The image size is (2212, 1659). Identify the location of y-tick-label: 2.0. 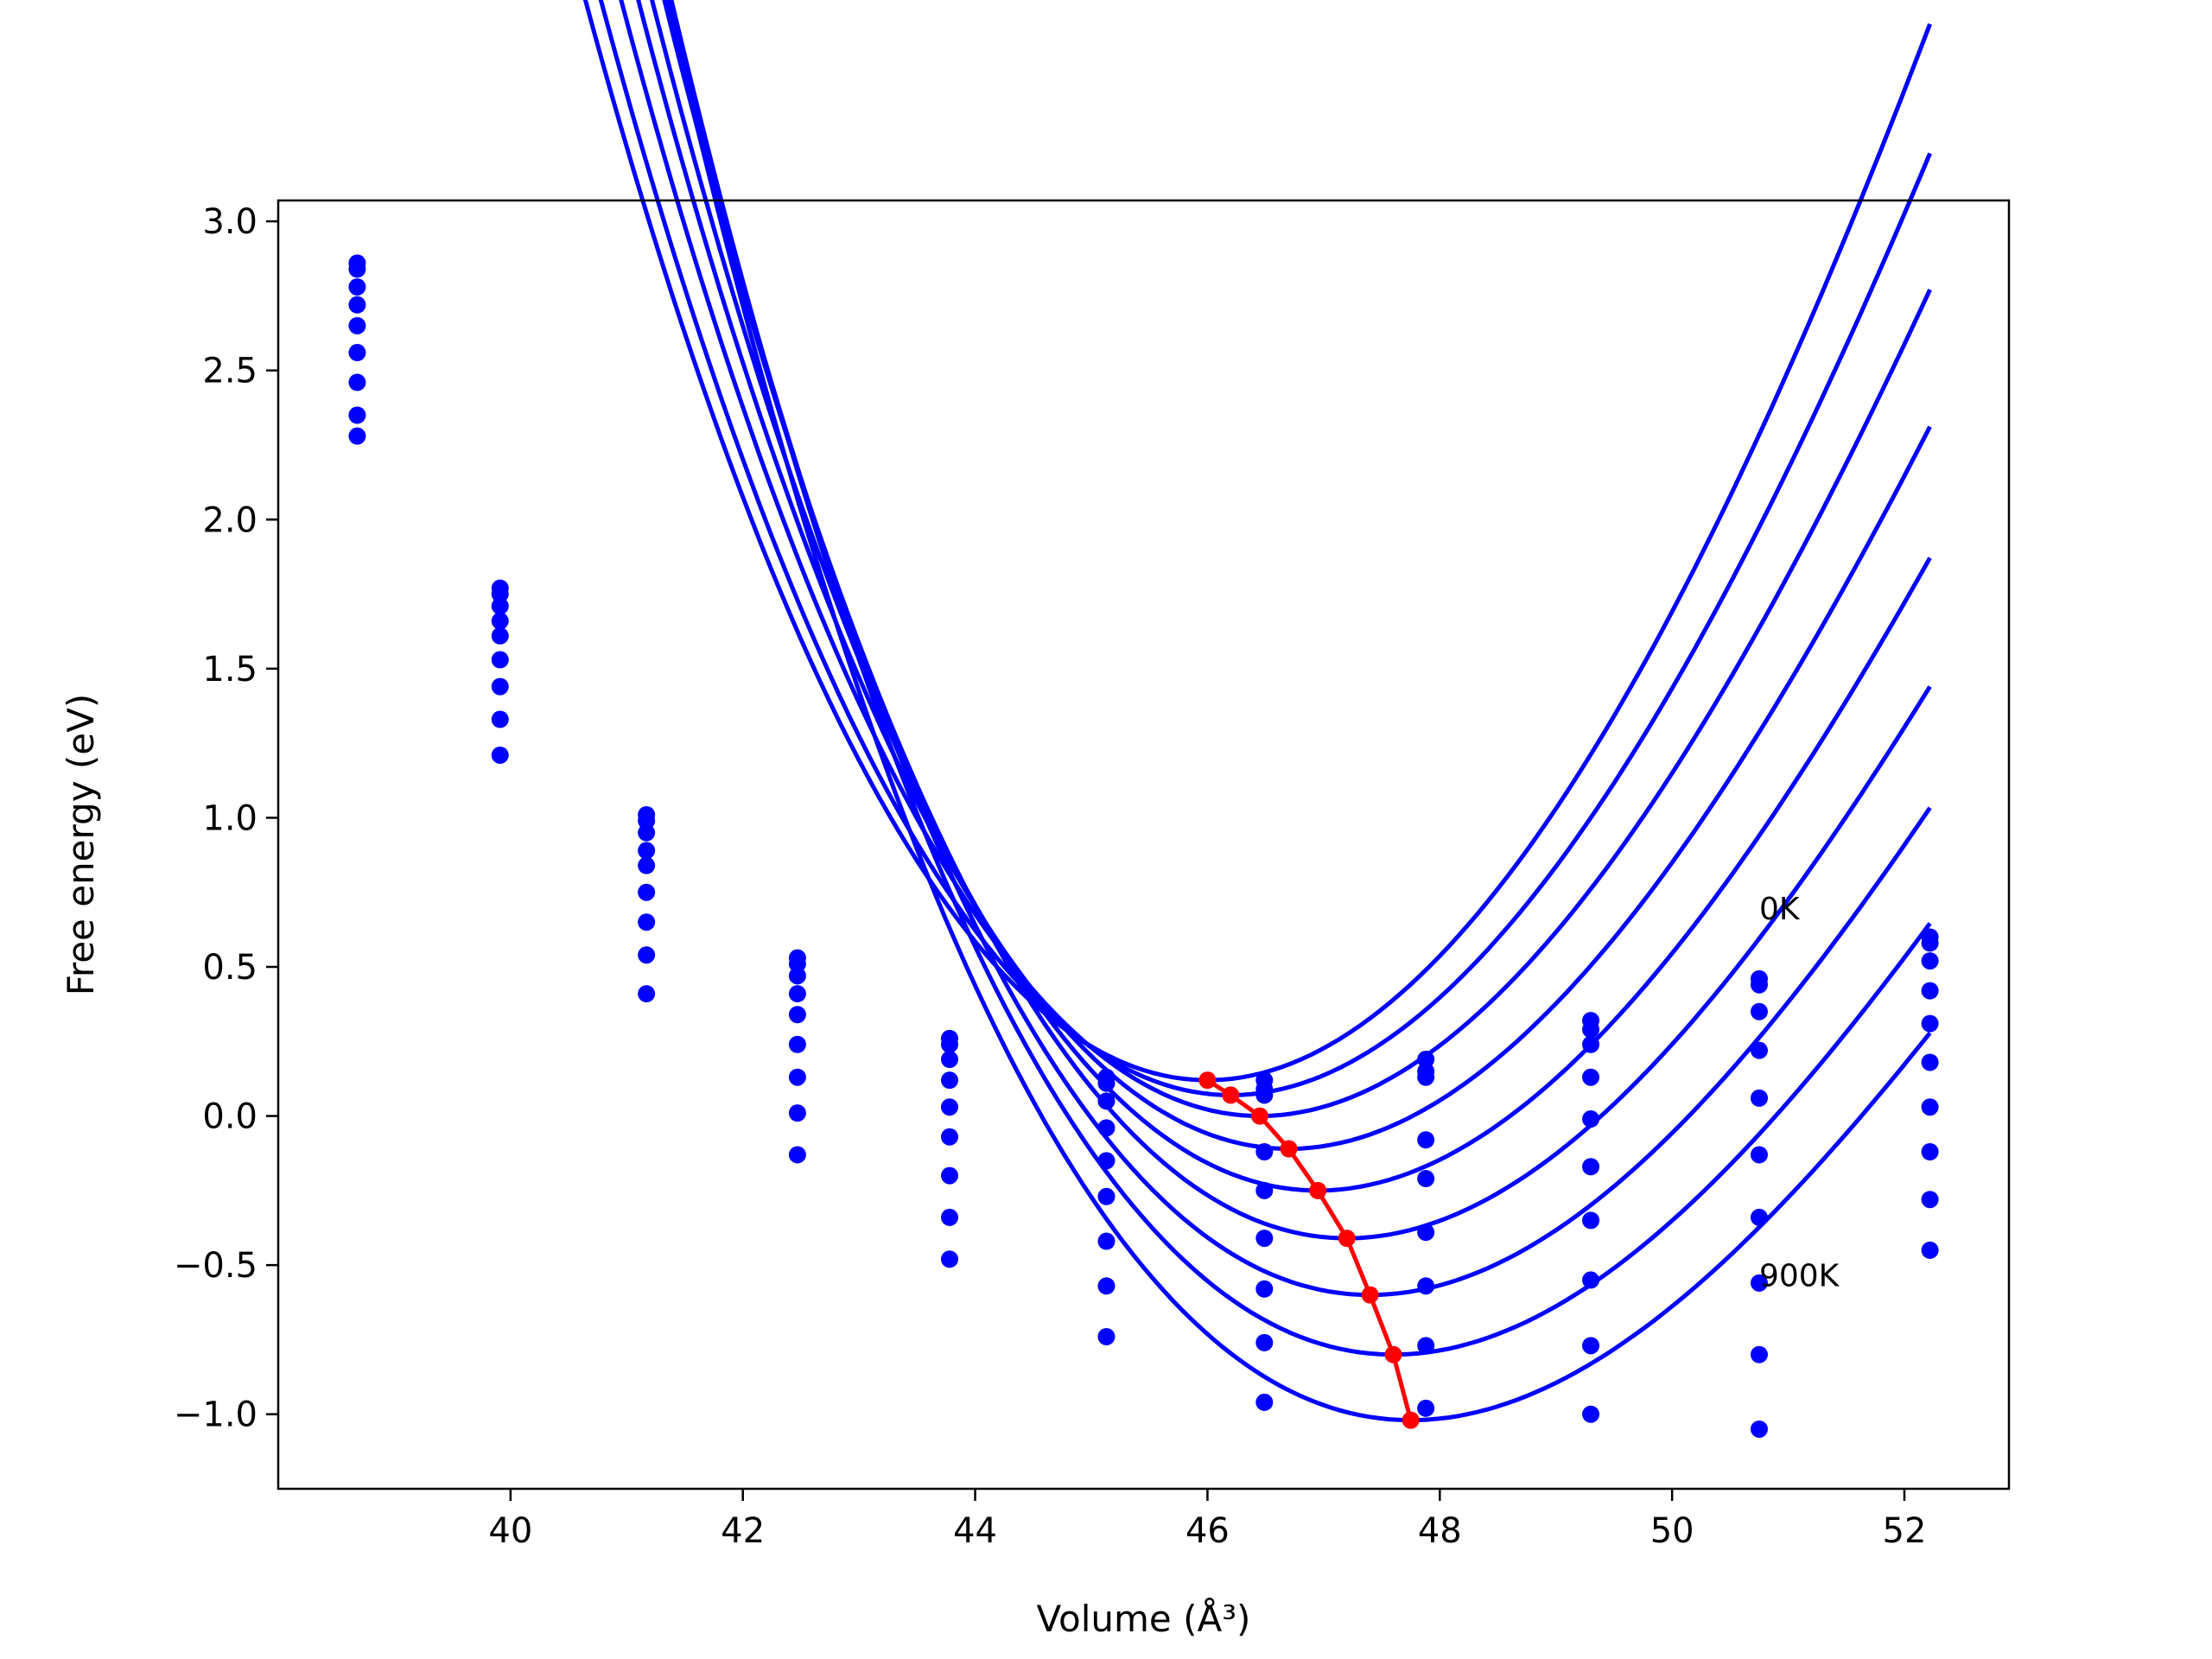
(230, 520).